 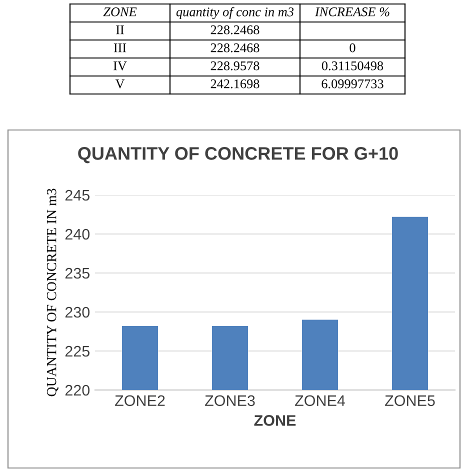 I want to click on y-axis-title: QUANTITY OF CONCRETE IN m3, so click(x=52, y=292).